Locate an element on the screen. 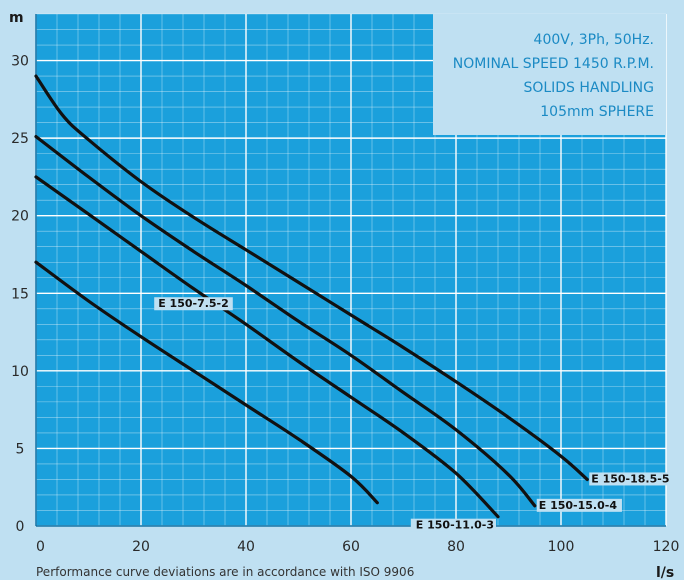 Image resolution: width=684 pixels, height=580 pixels. curve-label: E 150-11.0-3 is located at coordinates (455, 525).